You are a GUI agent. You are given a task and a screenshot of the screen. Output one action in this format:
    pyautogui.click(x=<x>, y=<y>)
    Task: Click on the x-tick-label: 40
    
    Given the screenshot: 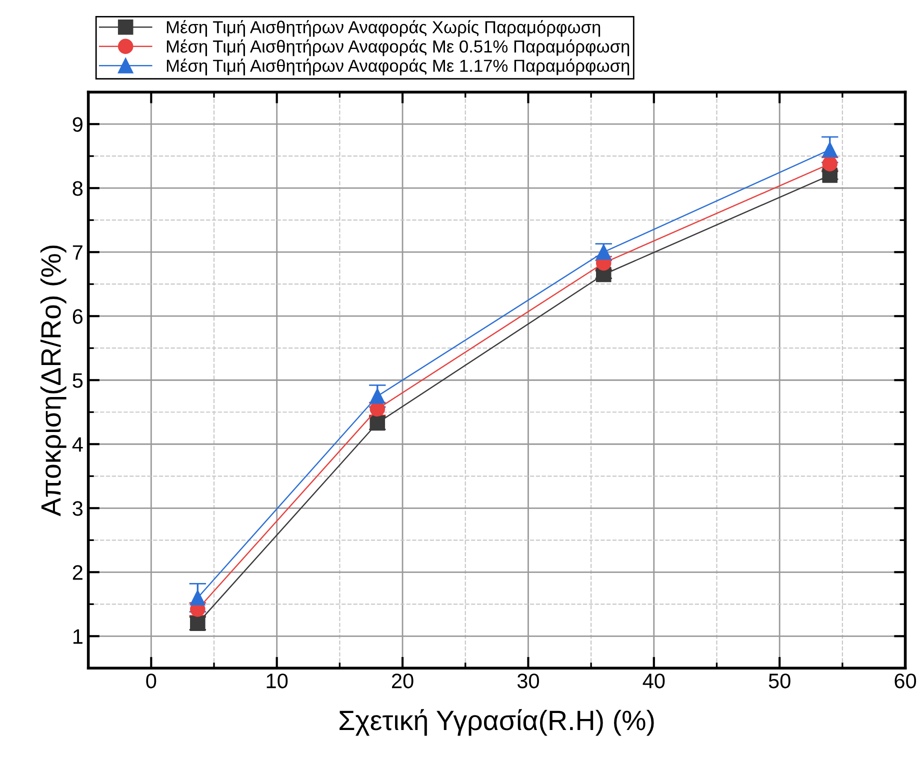 What is the action you would take?
    pyautogui.click(x=653, y=681)
    